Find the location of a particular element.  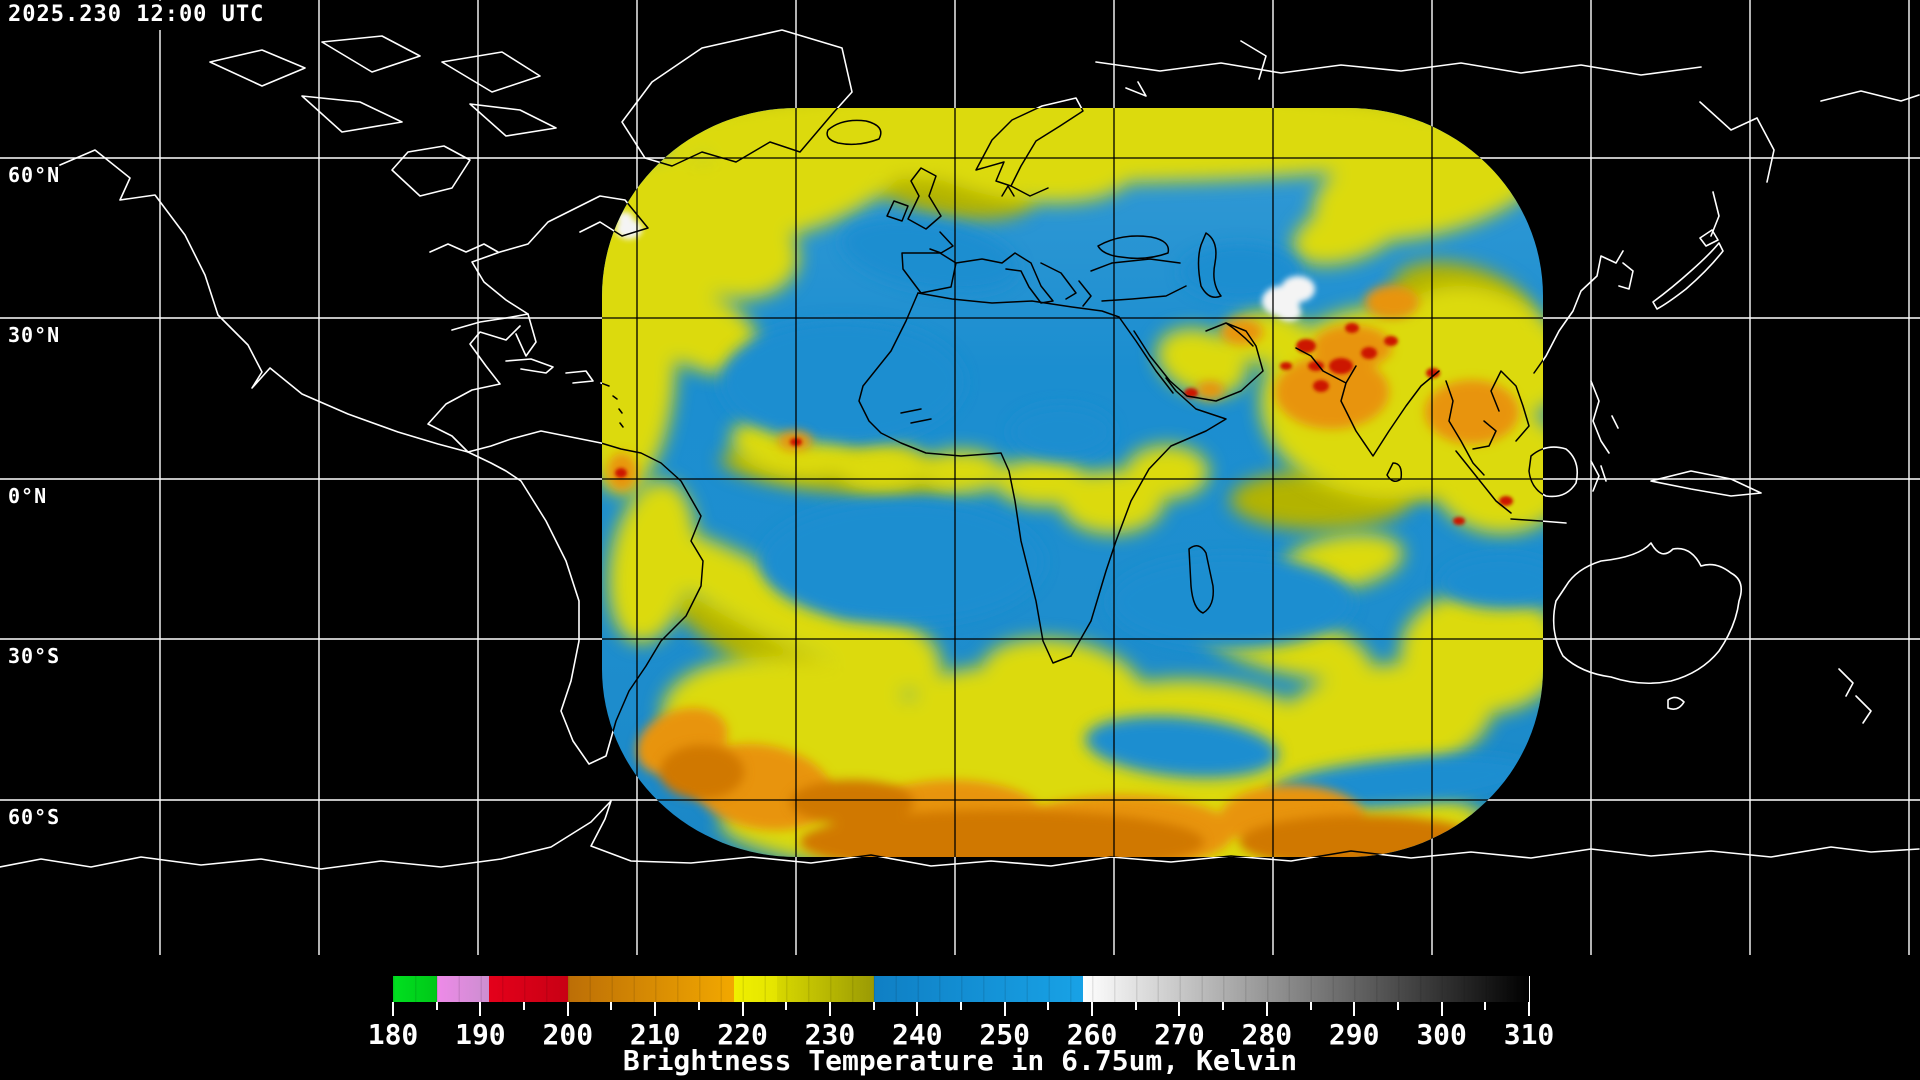

colorbar-tick-label: 270 is located at coordinates (1179, 1034).